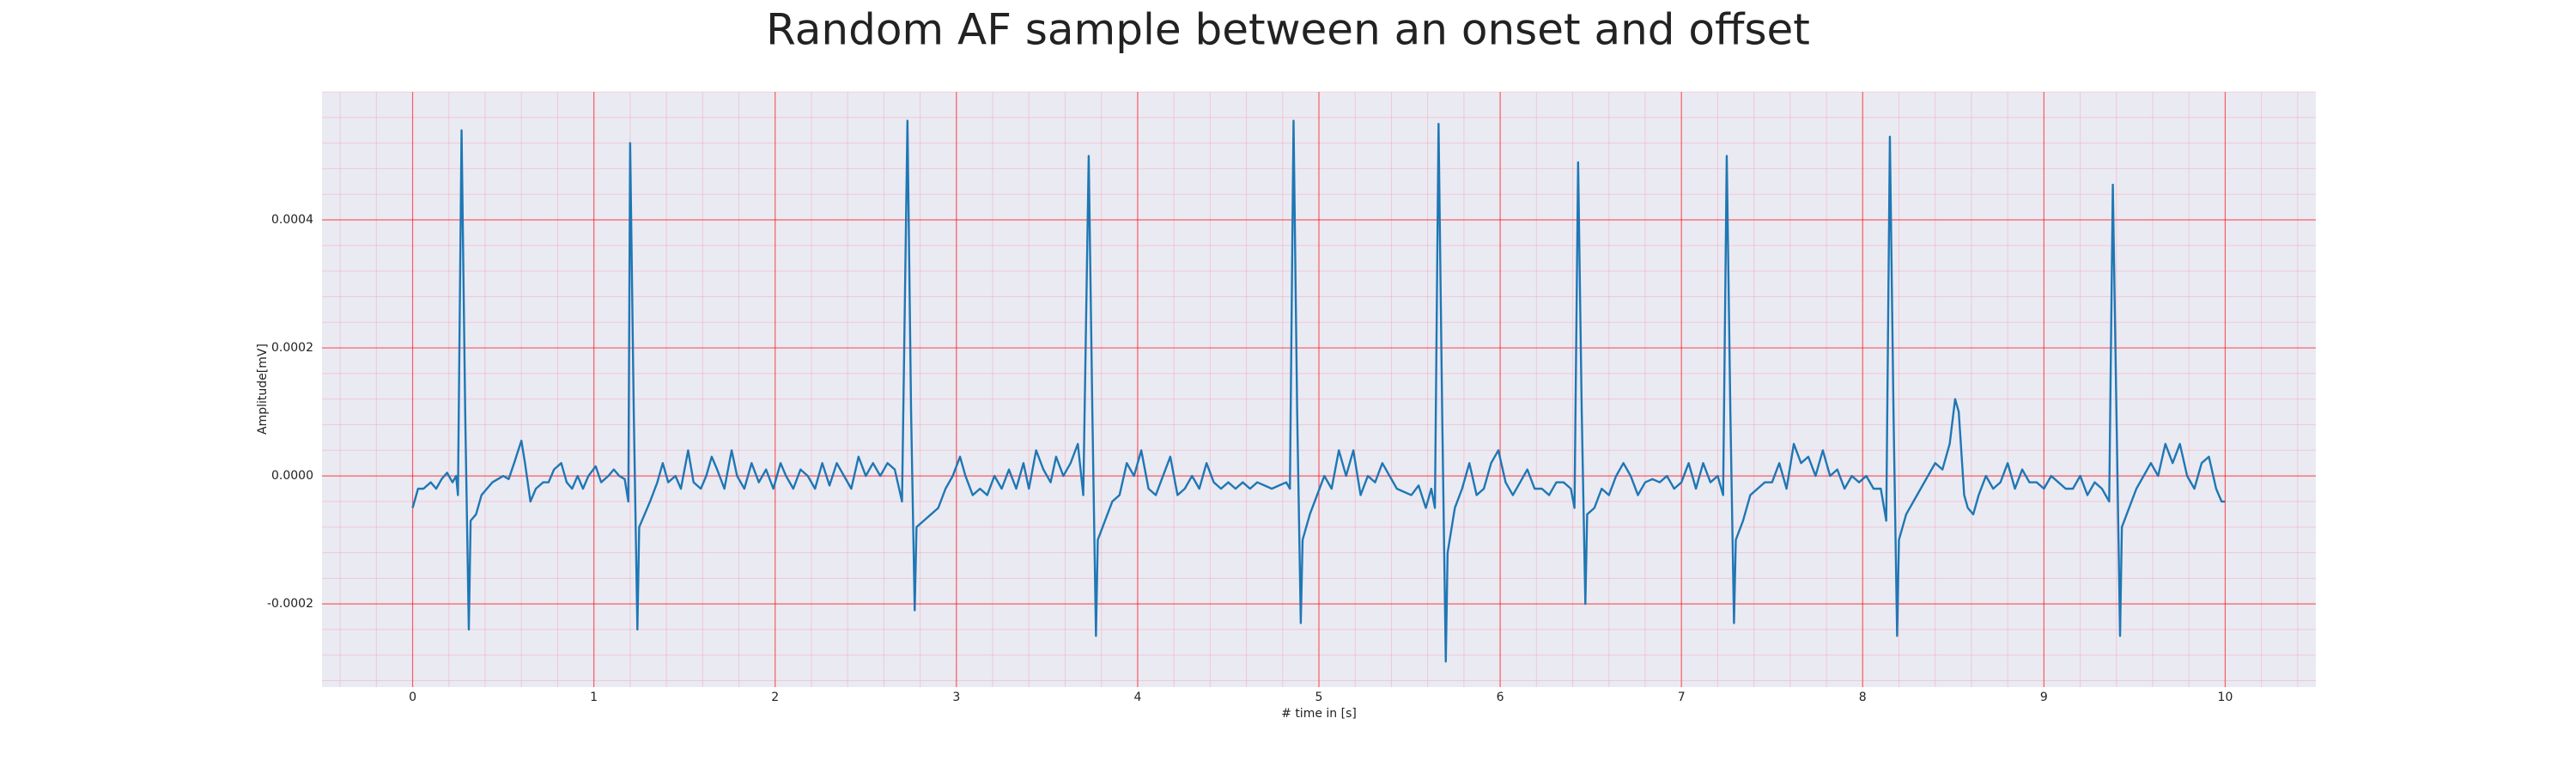  What do you see at coordinates (775, 697) in the screenshot?
I see `x-tick-label: 2` at bounding box center [775, 697].